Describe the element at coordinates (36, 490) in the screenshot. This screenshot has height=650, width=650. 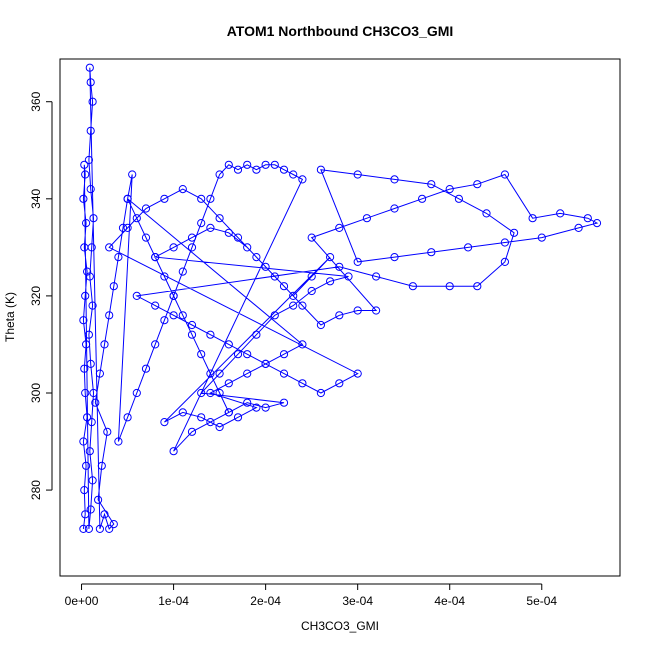
I see `y-tick-label: 280` at that location.